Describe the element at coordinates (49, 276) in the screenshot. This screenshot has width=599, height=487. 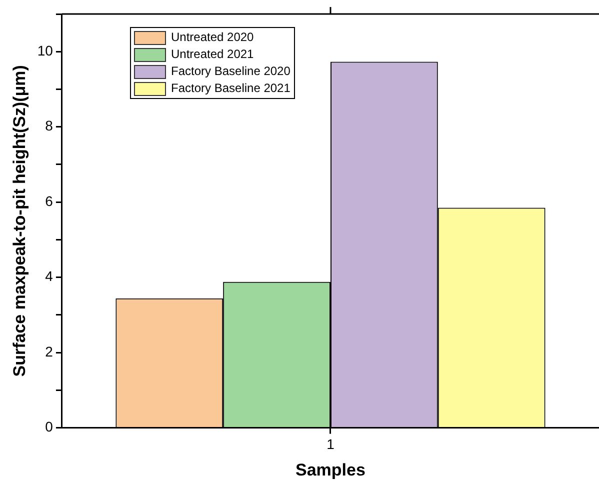
I see `y-tick-label: 4` at that location.